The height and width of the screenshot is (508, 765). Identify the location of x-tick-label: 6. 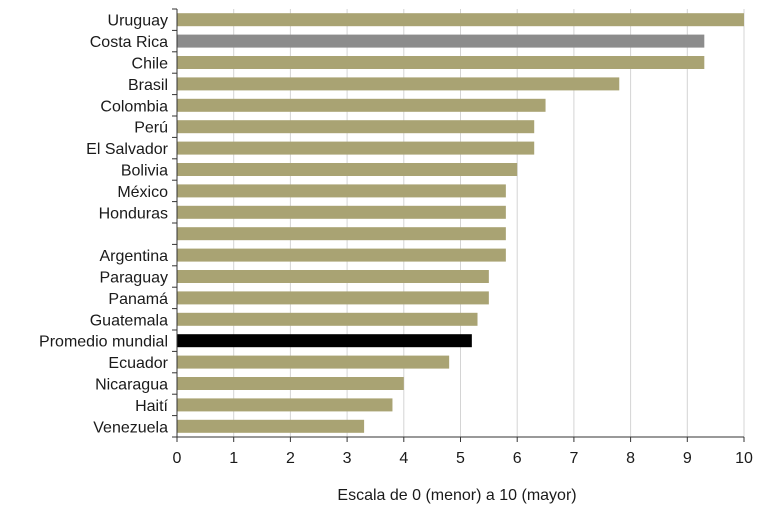
(517, 458).